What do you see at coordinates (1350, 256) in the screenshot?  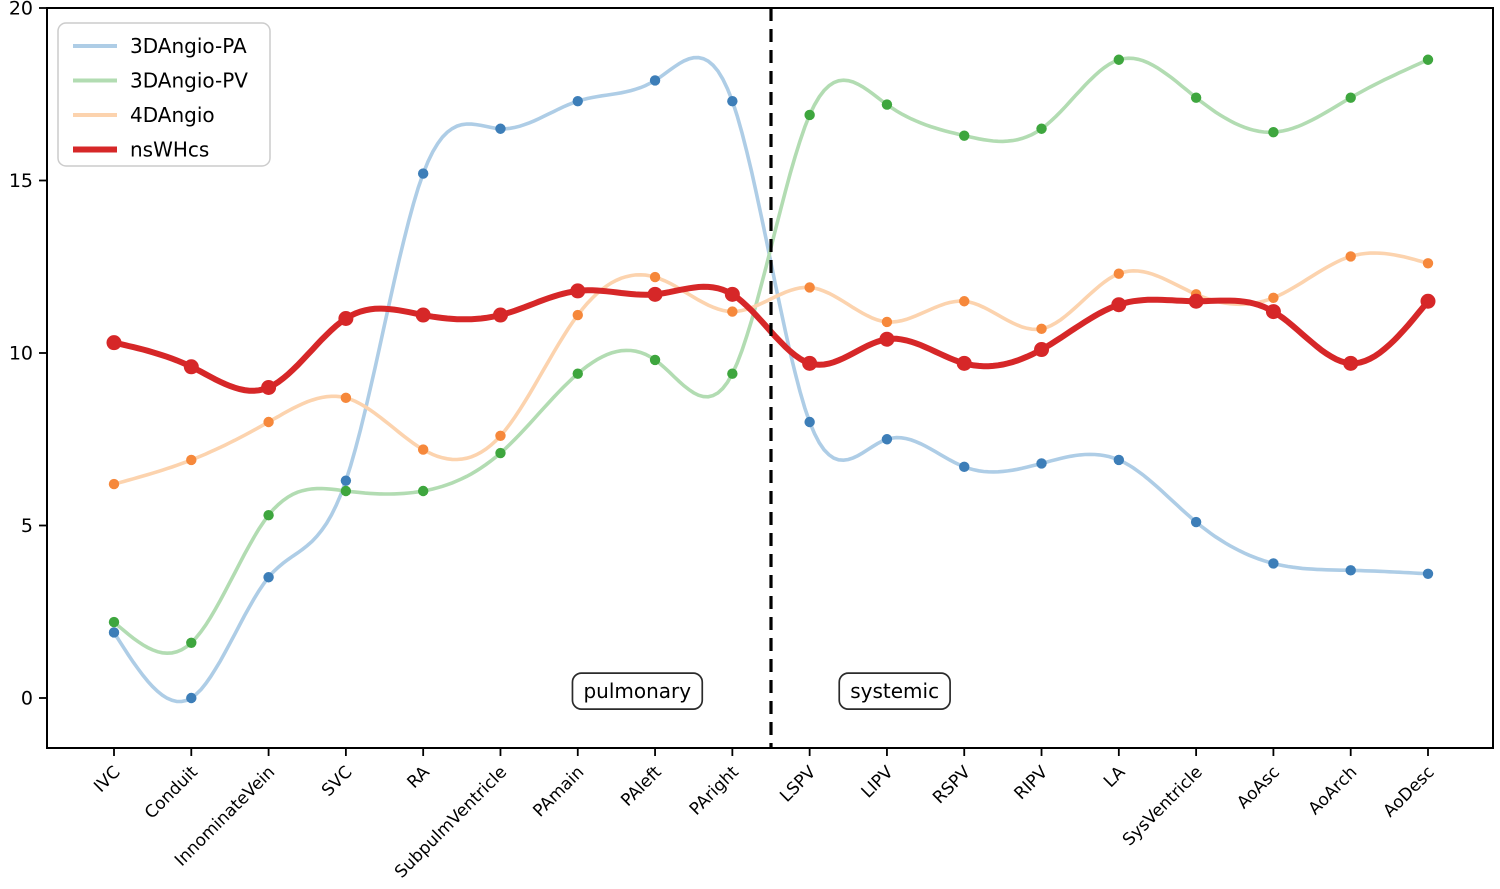 I see `data-point-4DAngio-AoArch` at bounding box center [1350, 256].